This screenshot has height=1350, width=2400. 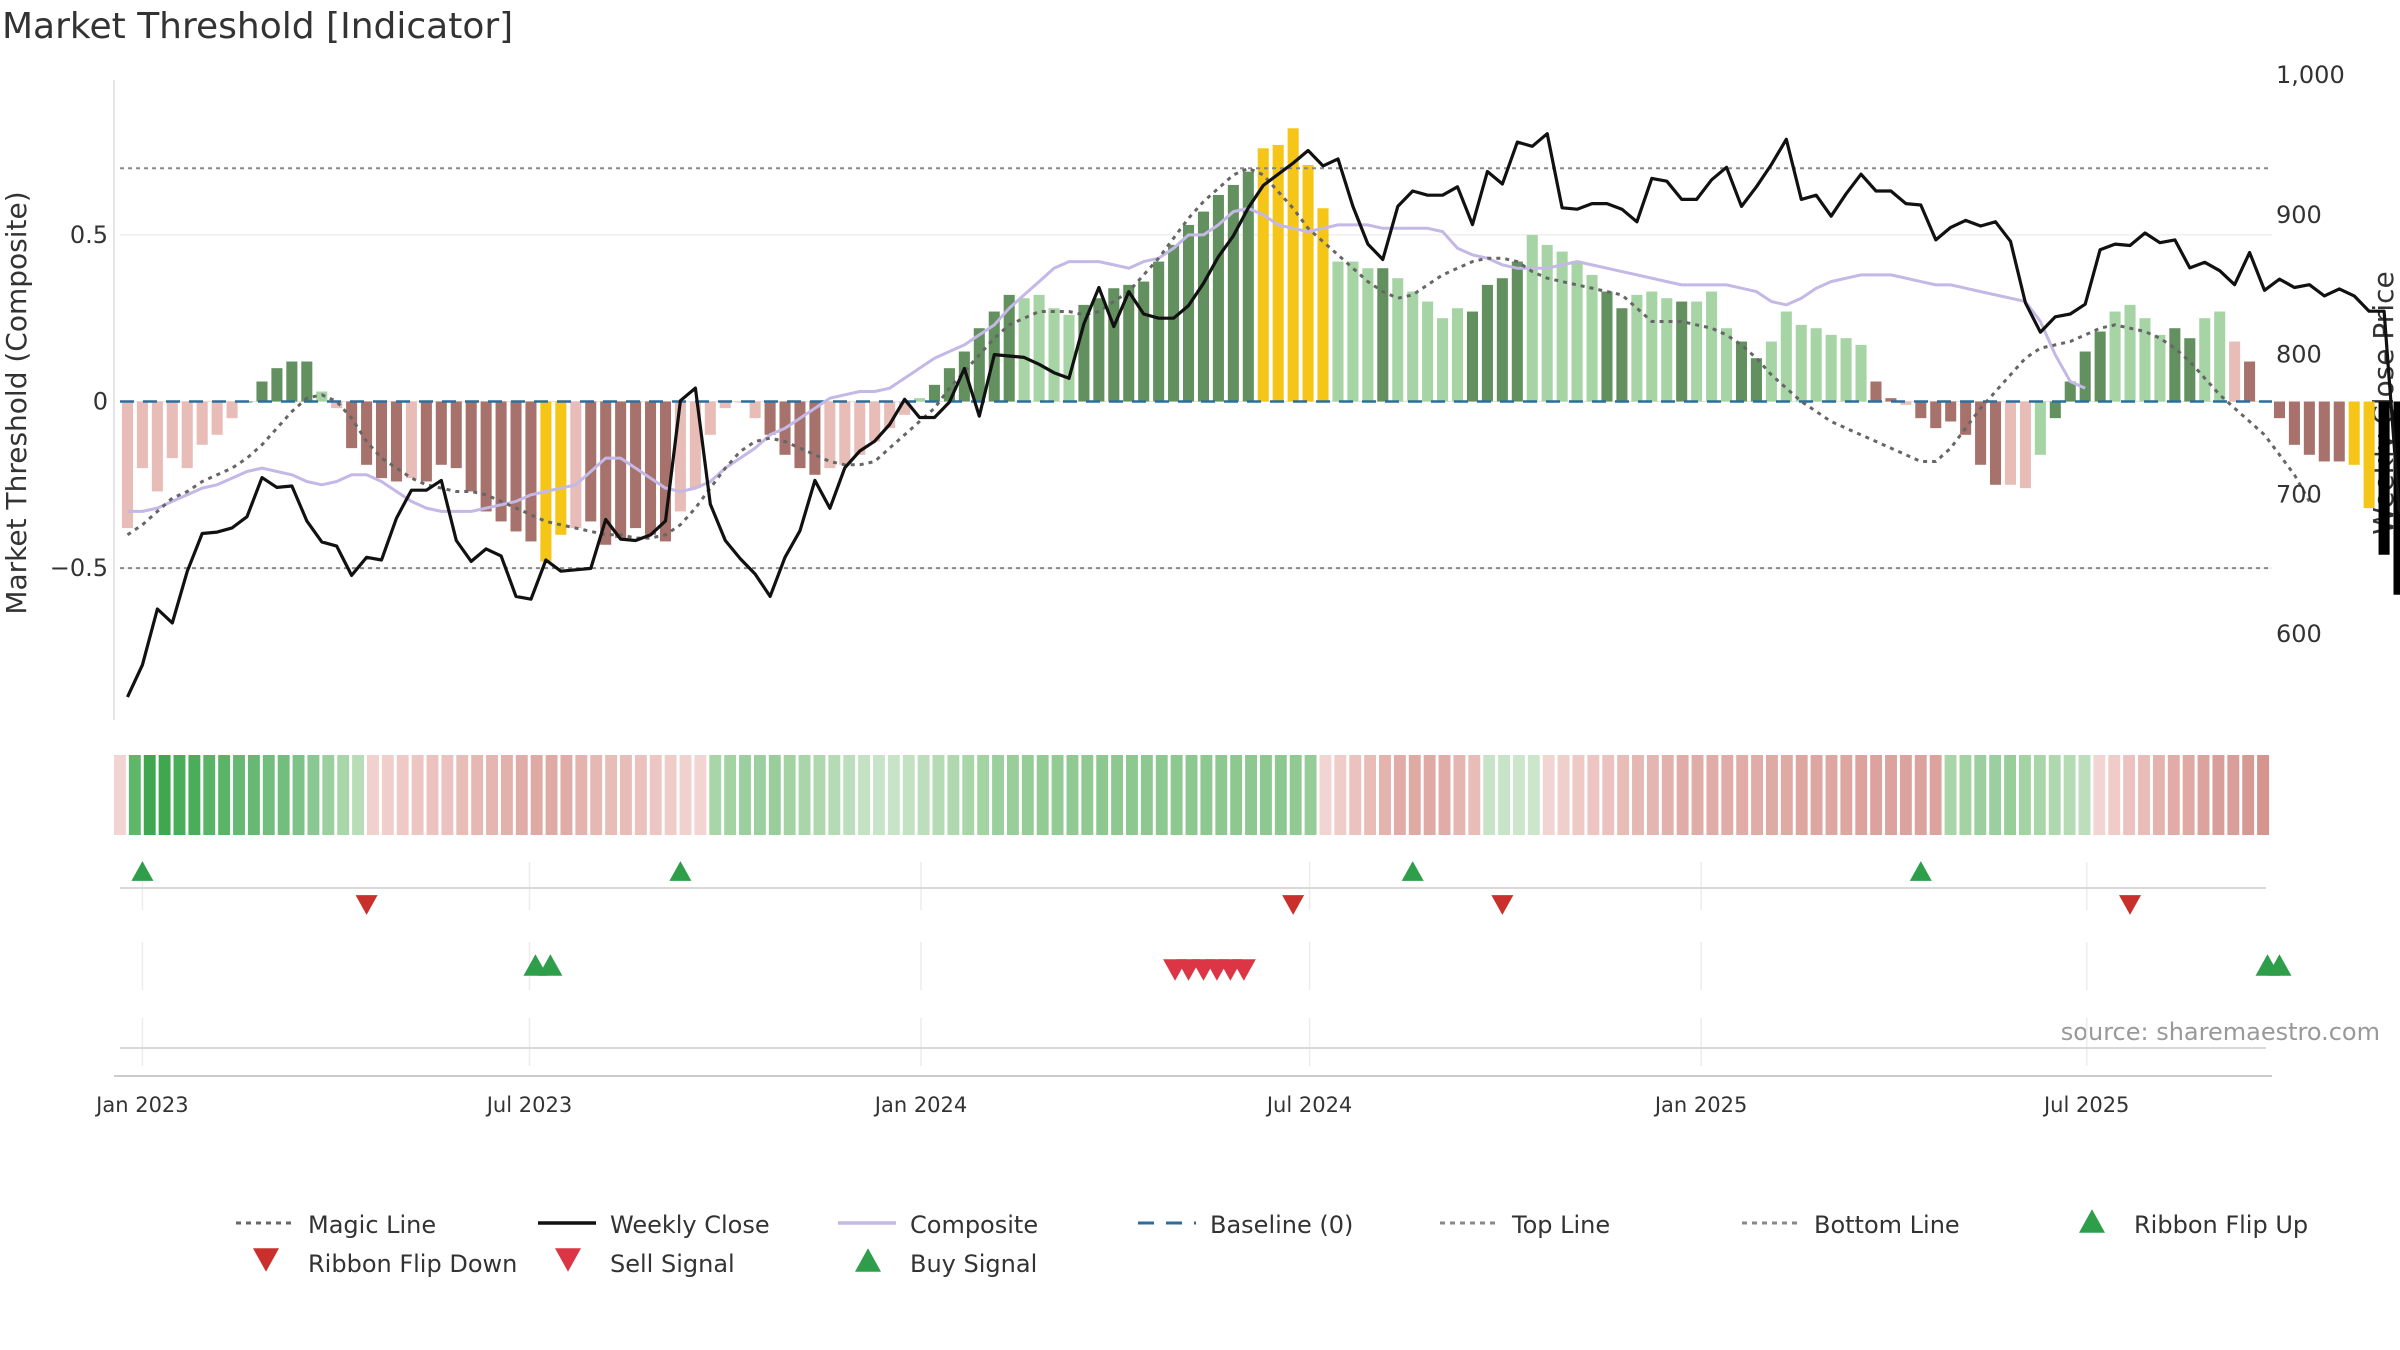 What do you see at coordinates (2299, 634) in the screenshot?
I see `right-tick-label: 600` at bounding box center [2299, 634].